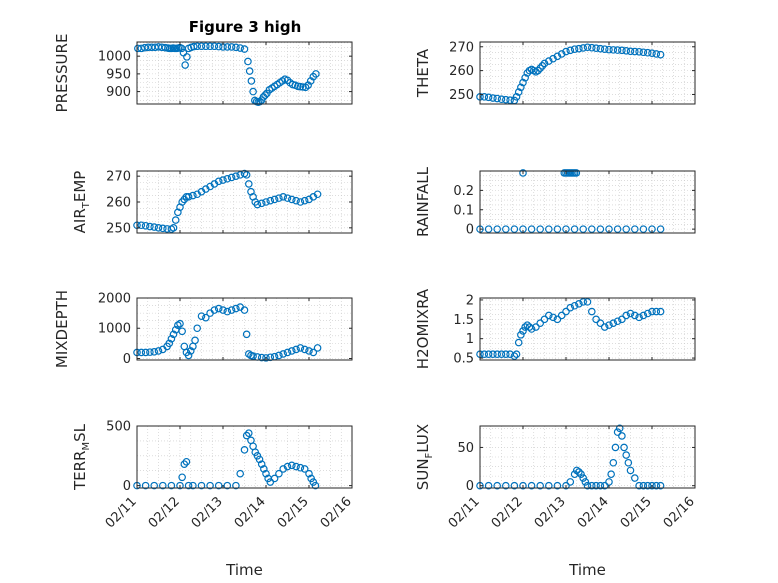  I want to click on y-tick-label: 0.2, so click(463, 191).